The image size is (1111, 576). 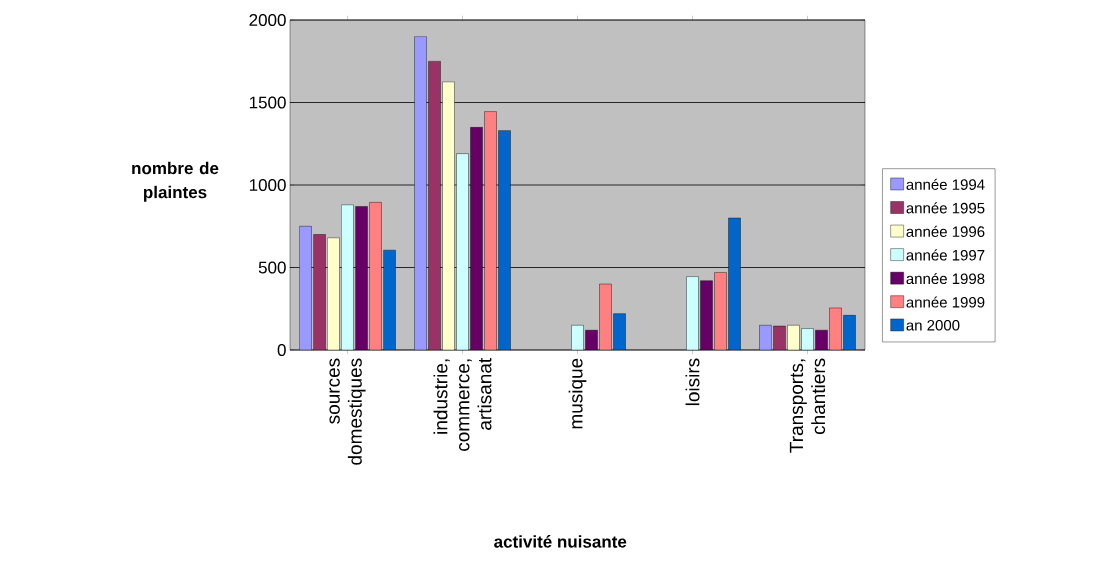 What do you see at coordinates (560, 541) in the screenshot?
I see `x-axis-title: activité nuisante` at bounding box center [560, 541].